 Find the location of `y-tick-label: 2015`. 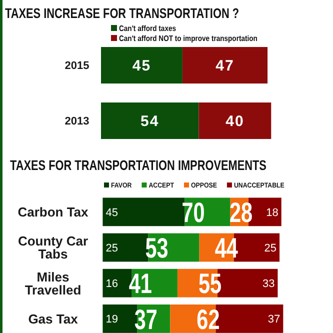

y-tick-label: 2015 is located at coordinates (77, 66).